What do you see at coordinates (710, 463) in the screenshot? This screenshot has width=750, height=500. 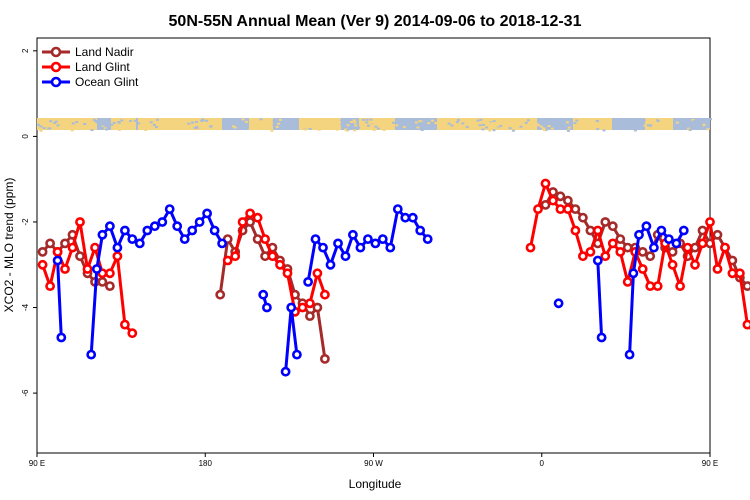 I see `x-tick-label: 90 E` at bounding box center [710, 463].